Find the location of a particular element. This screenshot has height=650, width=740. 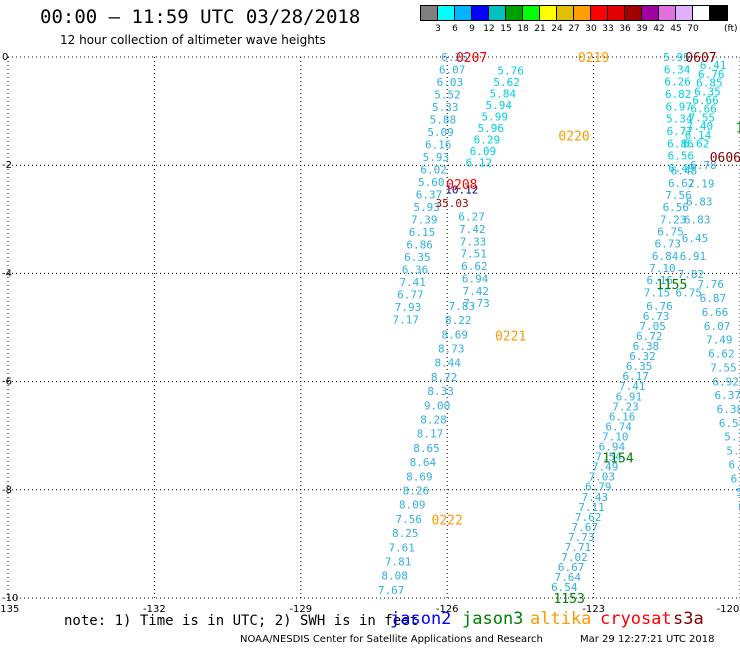

pass-time-label: 0606 is located at coordinates (725, 158).